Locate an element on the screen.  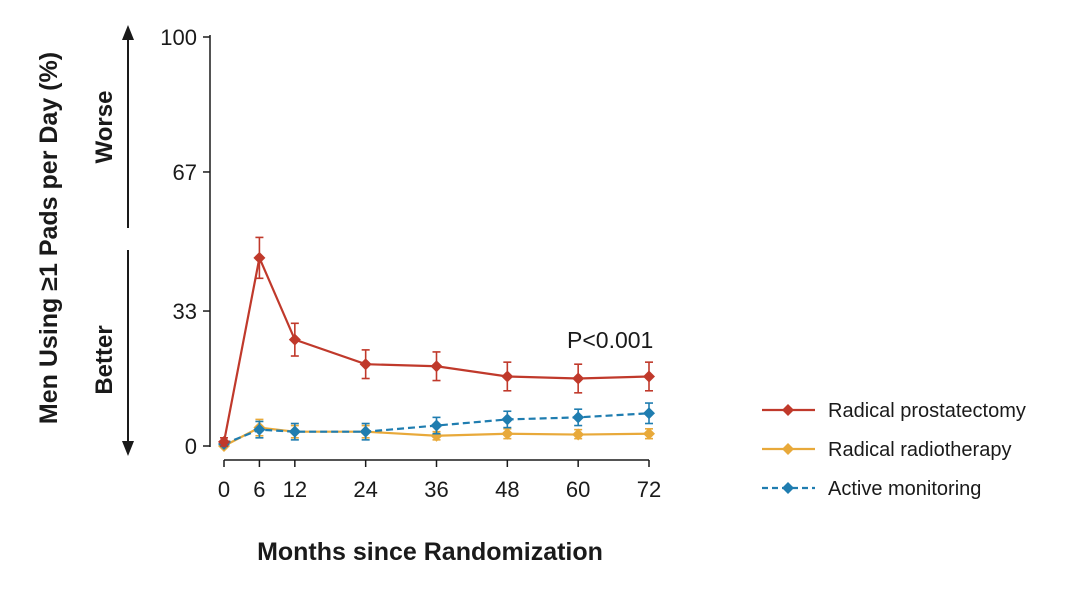
series-radical-prostatectomy is located at coordinates (436, 342).